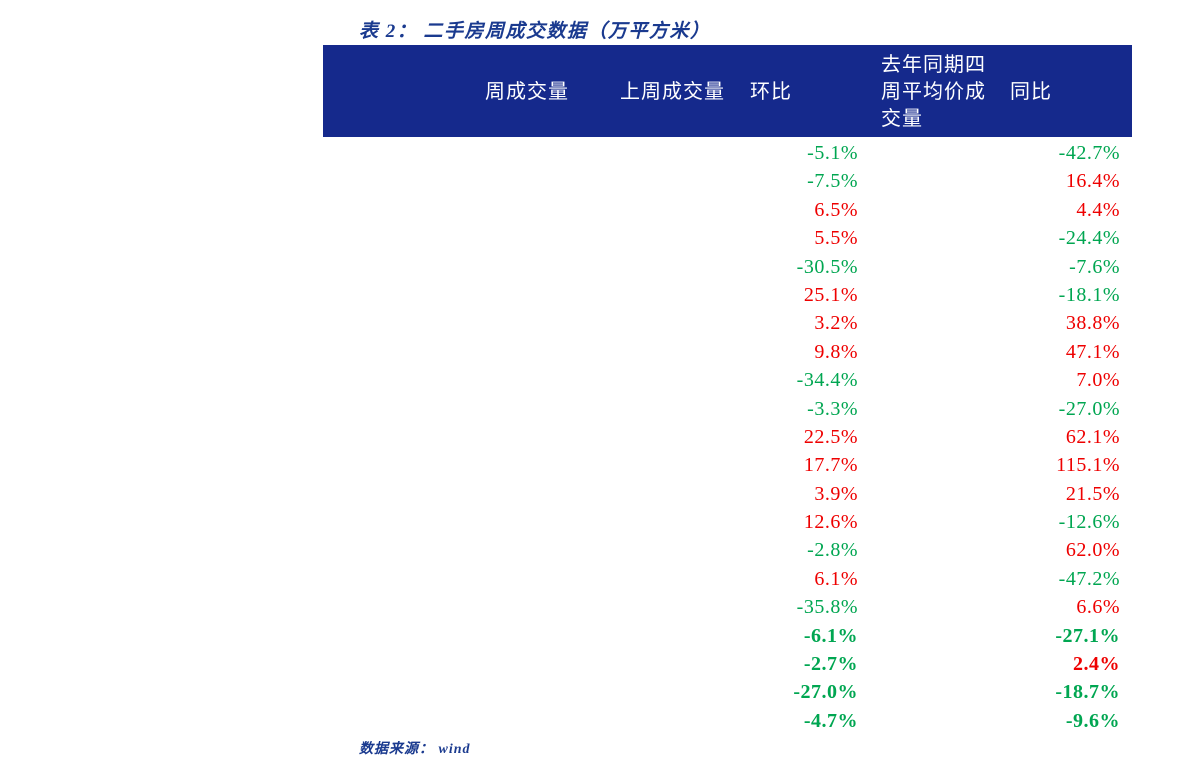 Image resolution: width=1191 pixels, height=778 pixels. Describe the element at coordinates (1089, 578) in the screenshot. I see `cell-tongbi: -47.2%` at that location.